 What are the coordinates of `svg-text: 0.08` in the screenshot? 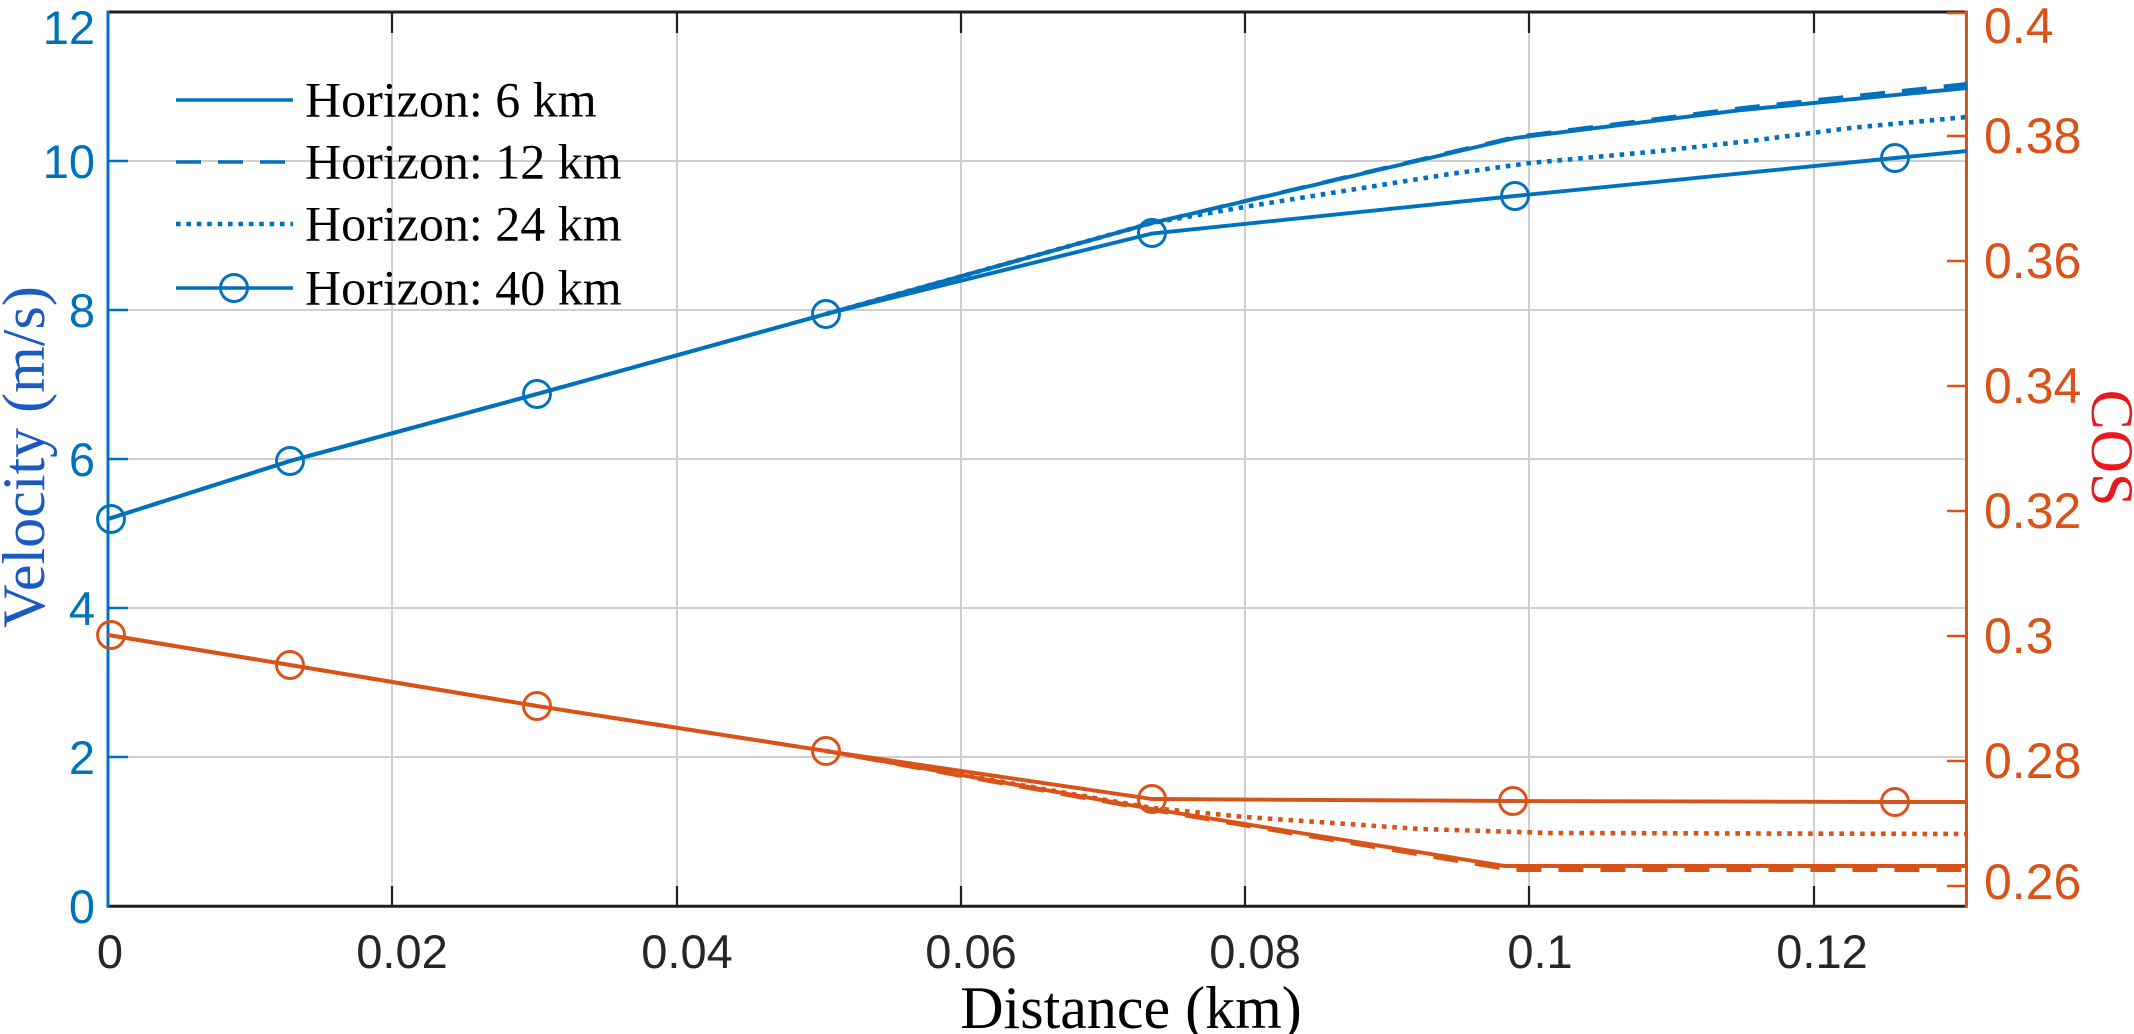 It's located at (1254, 951).